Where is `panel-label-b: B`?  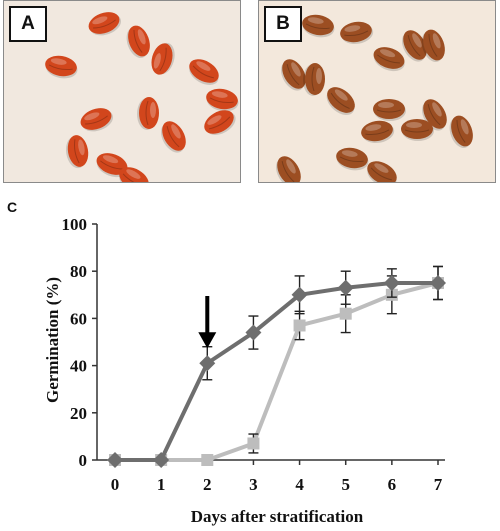 panel-label-b: B is located at coordinates (283, 24).